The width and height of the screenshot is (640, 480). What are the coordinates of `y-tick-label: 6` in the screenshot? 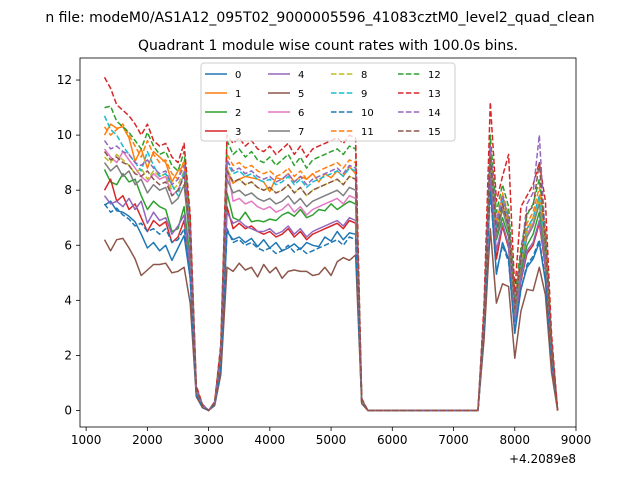 It's located at (68, 245).